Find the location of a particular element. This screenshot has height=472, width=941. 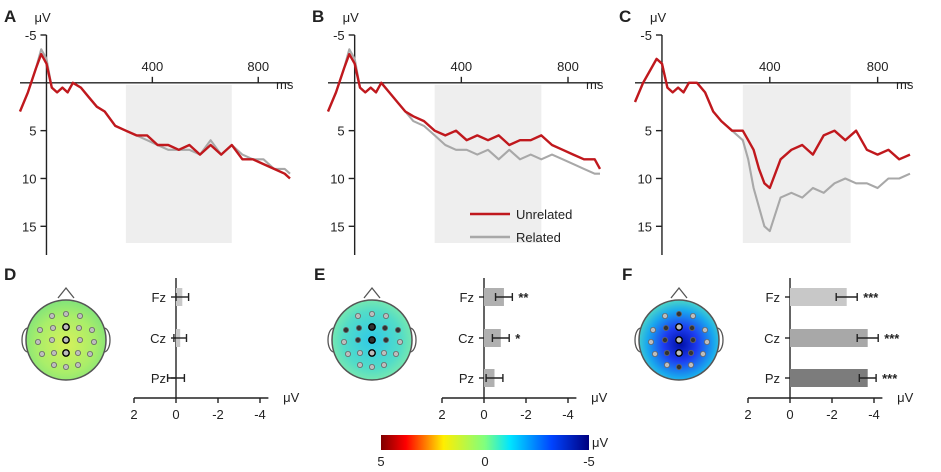

panel-f-bars: μV 2 0 -2 -4 Fz *** Cz *** Pz *** is located at coordinates (829, 350).